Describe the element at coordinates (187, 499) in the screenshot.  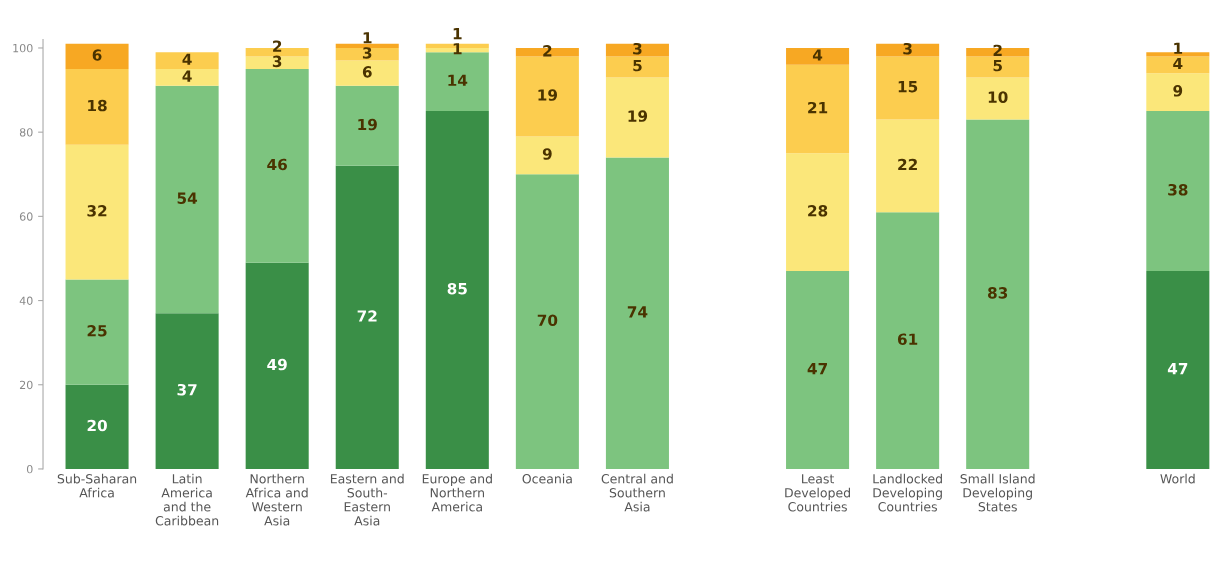
I see `x-tick-label: Latin America and the Caribbean` at that location.